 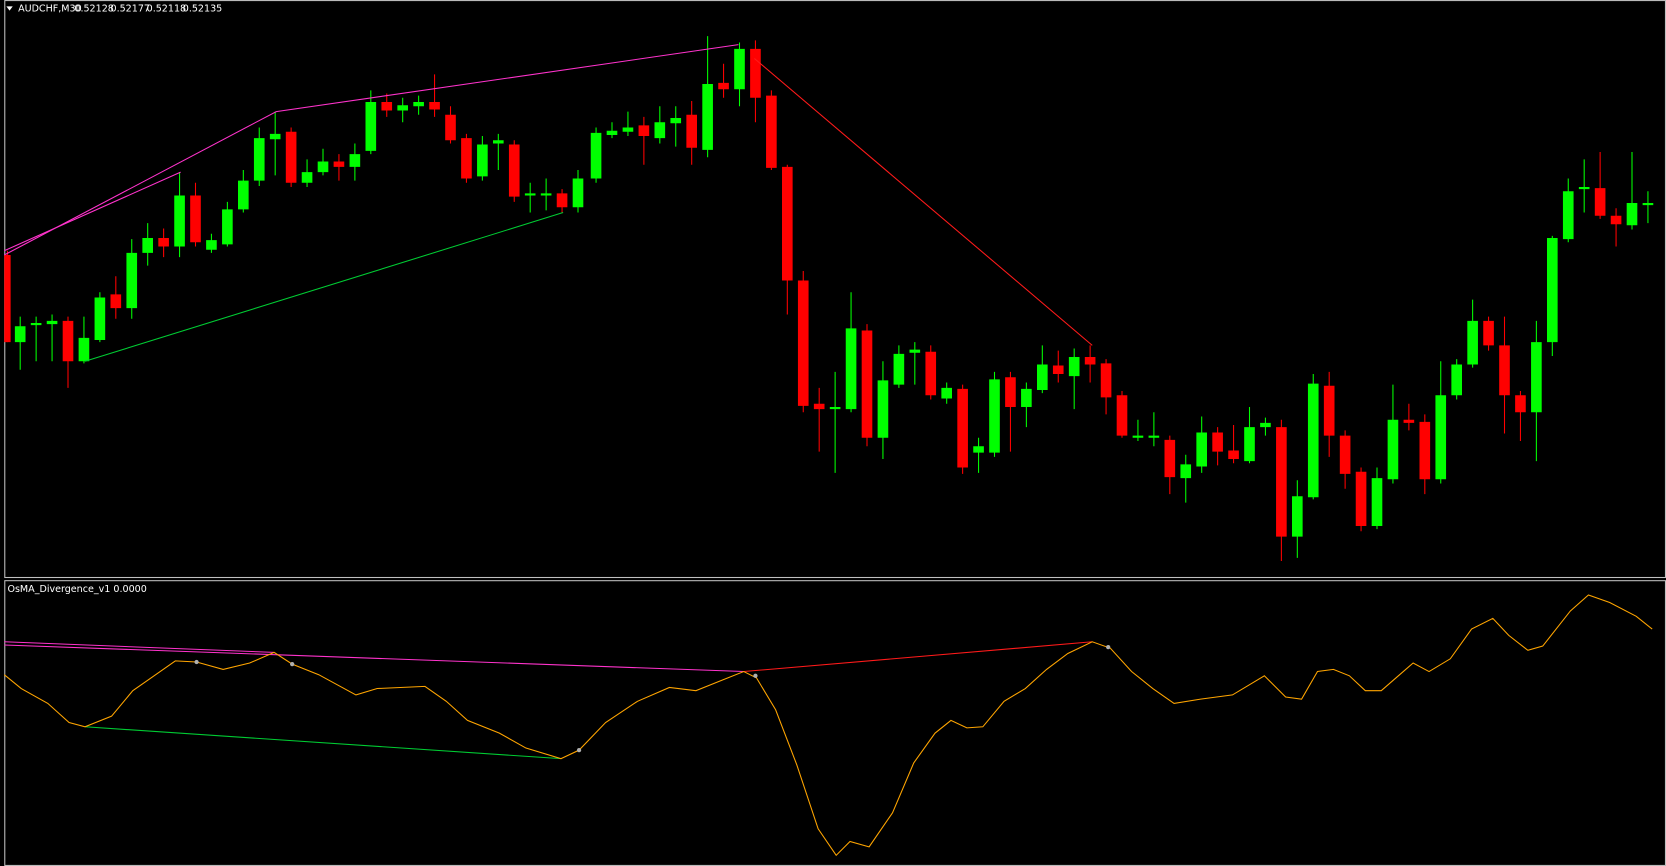 I want to click on price-labels: 0.52128 0.52177 0.52118 0.52135, so click(x=148, y=9).